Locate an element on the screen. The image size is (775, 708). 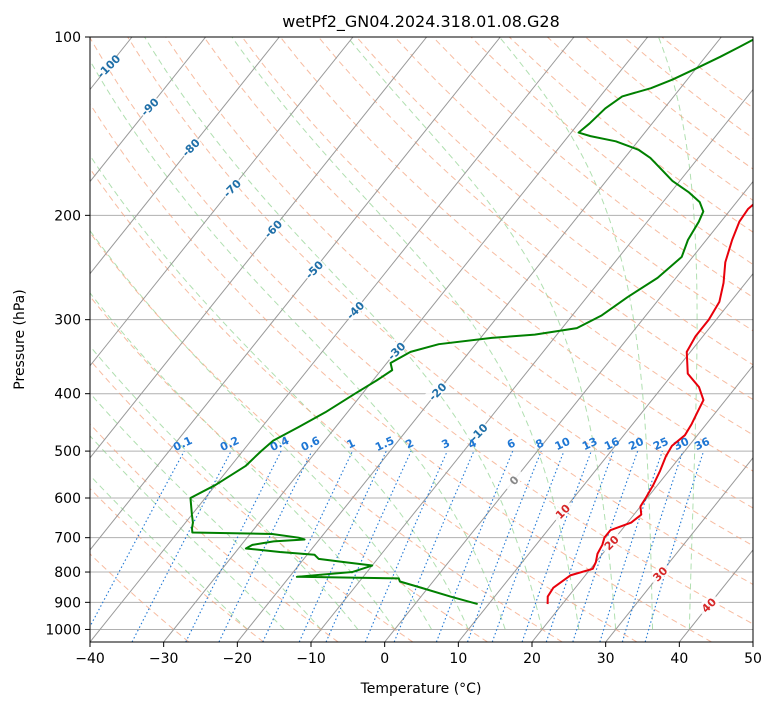
y-tick-label: 800 is located at coordinates (67, 573).